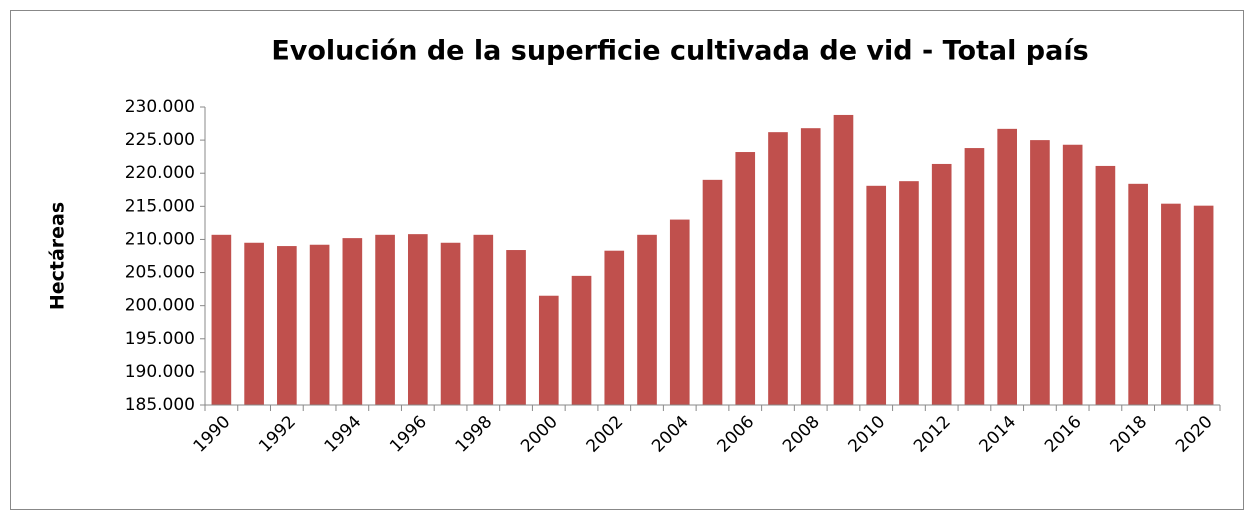 Image resolution: width=1254 pixels, height=521 pixels. I want to click on y-axis-label: Hectáreas, so click(58, 256).